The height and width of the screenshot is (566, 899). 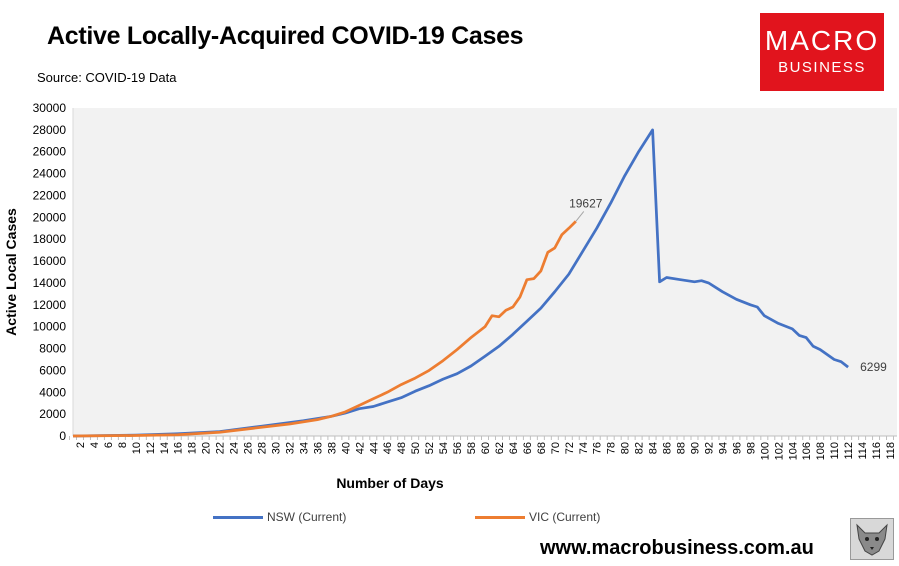 What do you see at coordinates (62, 436) in the screenshot?
I see `y-tick-label: 0` at bounding box center [62, 436].